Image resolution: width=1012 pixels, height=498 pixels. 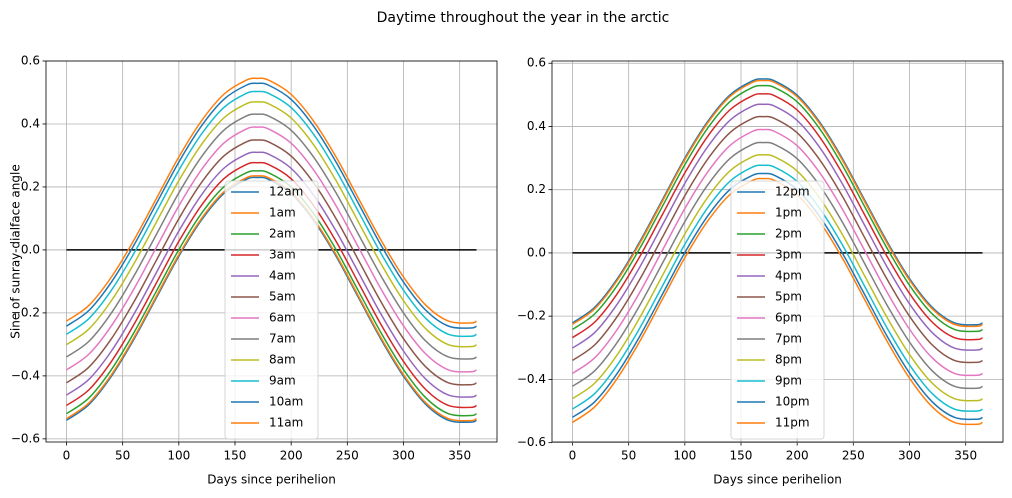 I want to click on legend-label: 12pm, so click(x=792, y=192).